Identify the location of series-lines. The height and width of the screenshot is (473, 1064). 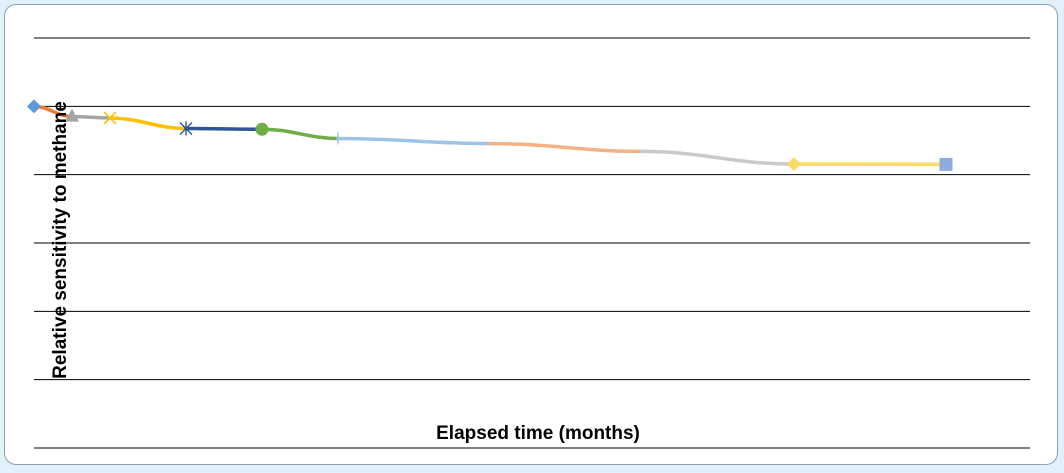
(490, 135).